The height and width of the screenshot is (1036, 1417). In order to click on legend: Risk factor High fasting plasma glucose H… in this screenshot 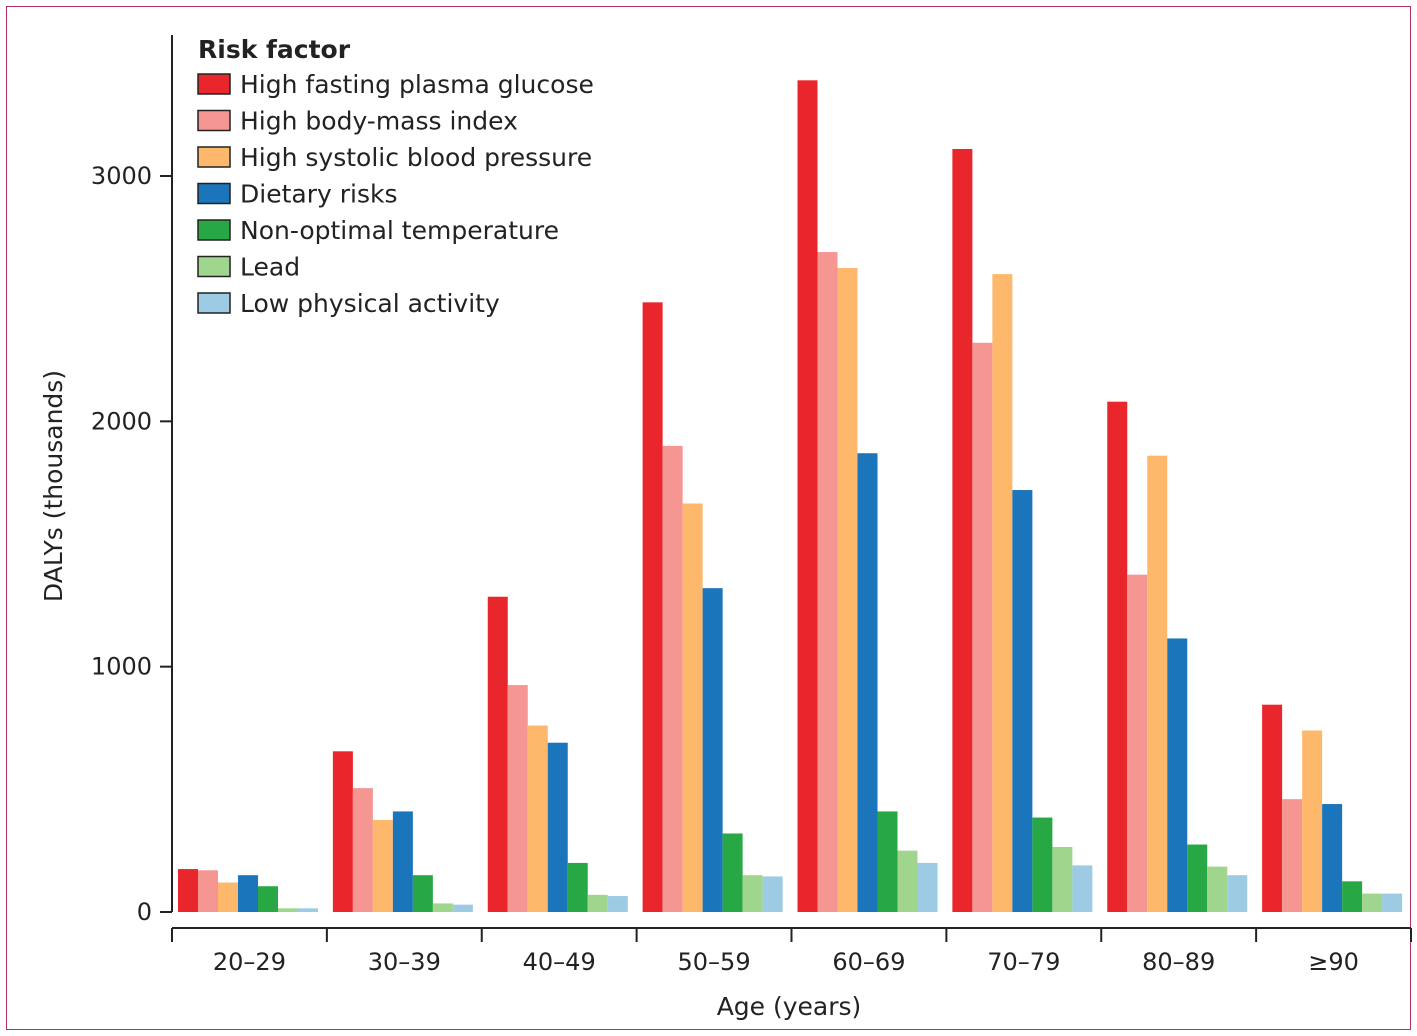, I will do `click(395, 176)`.